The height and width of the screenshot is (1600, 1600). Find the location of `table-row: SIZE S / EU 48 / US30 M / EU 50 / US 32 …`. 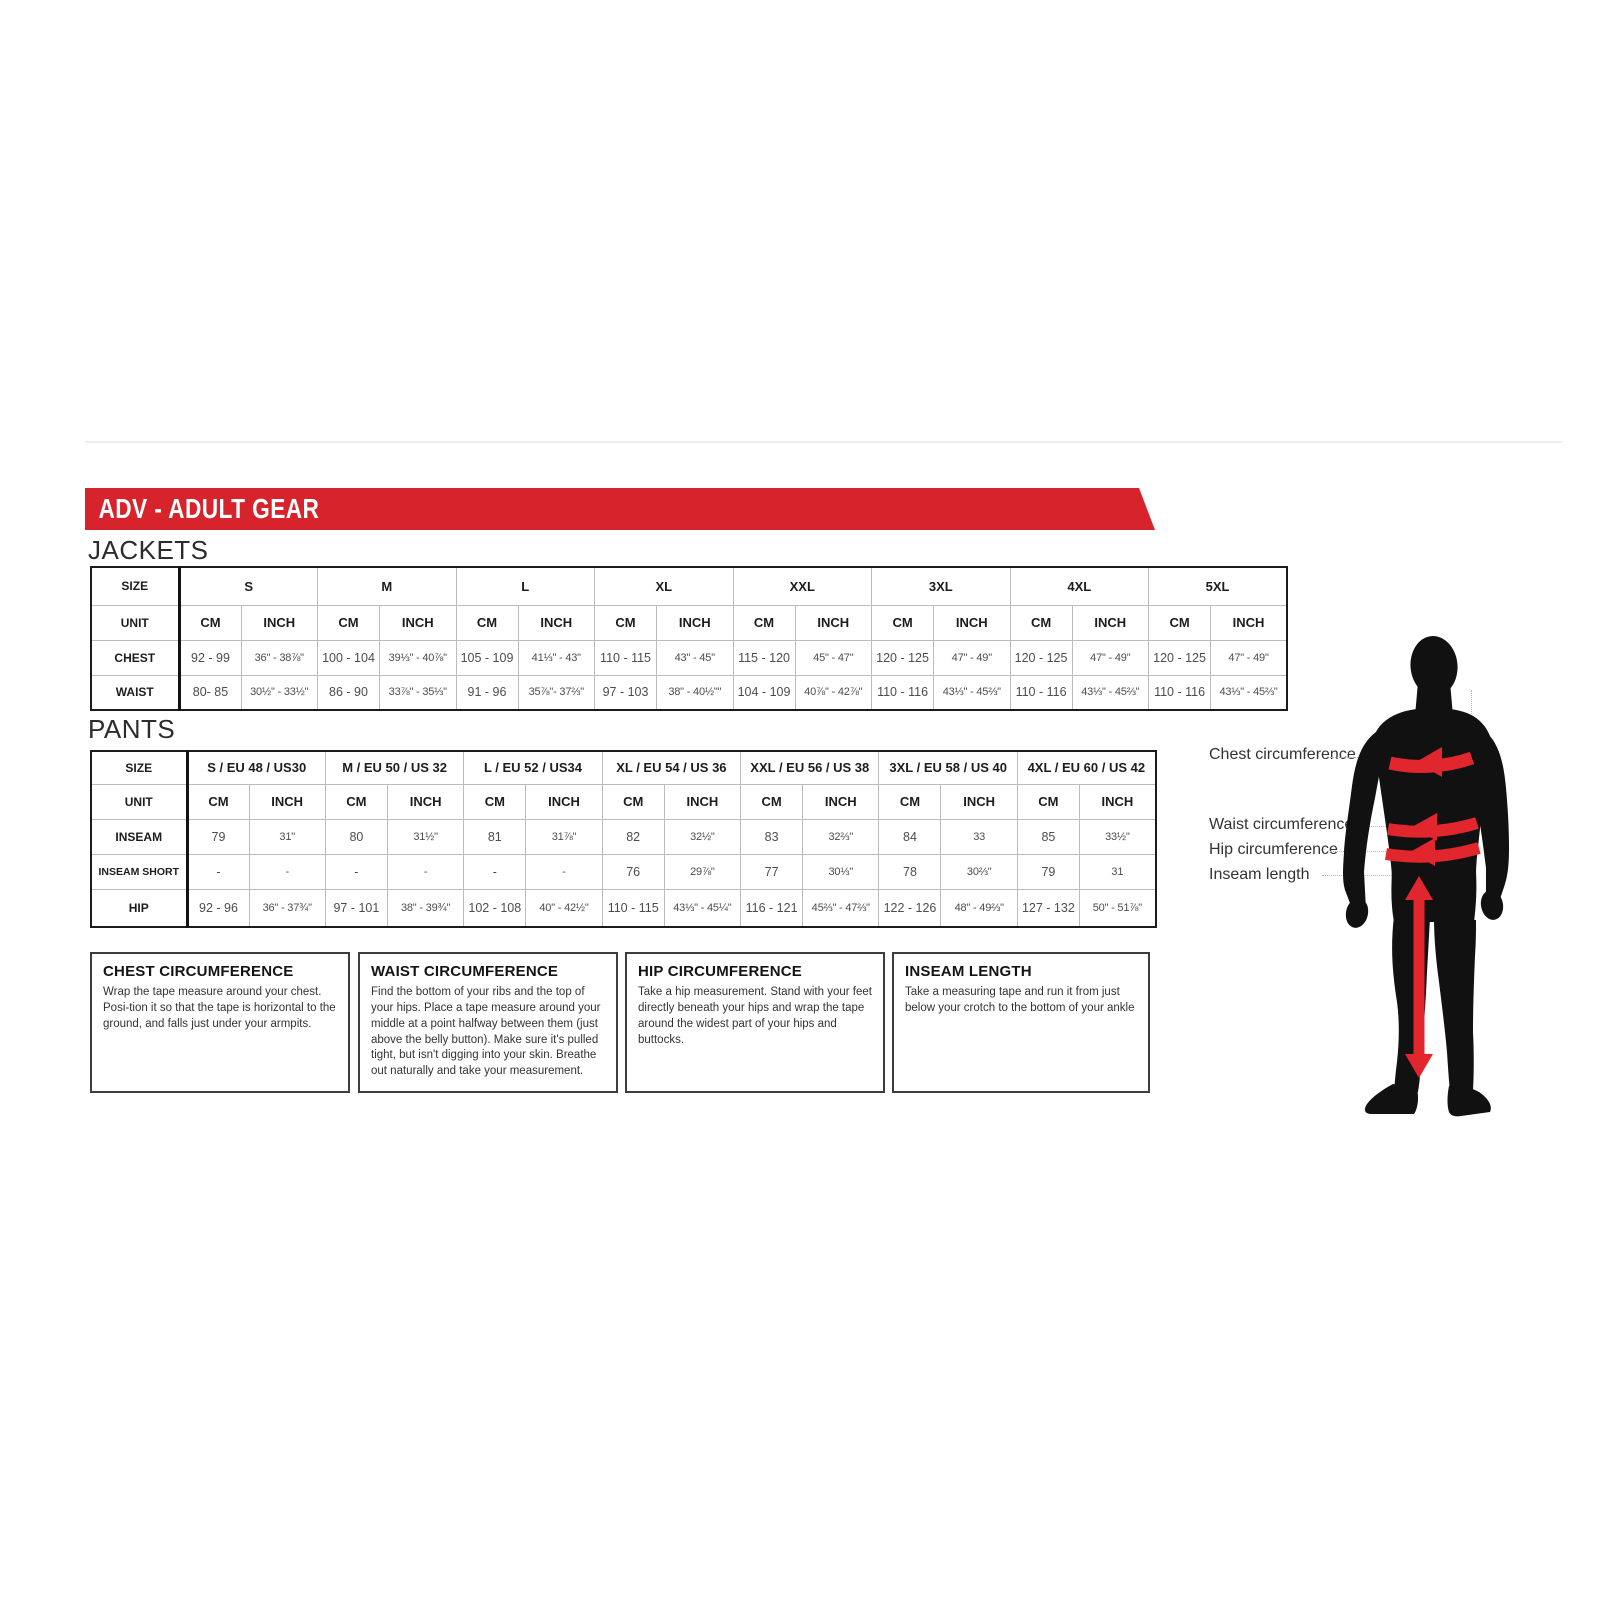

table-row: SIZE S / EU 48 / US30 M / EU 50 / US 32 … is located at coordinates (623, 767).